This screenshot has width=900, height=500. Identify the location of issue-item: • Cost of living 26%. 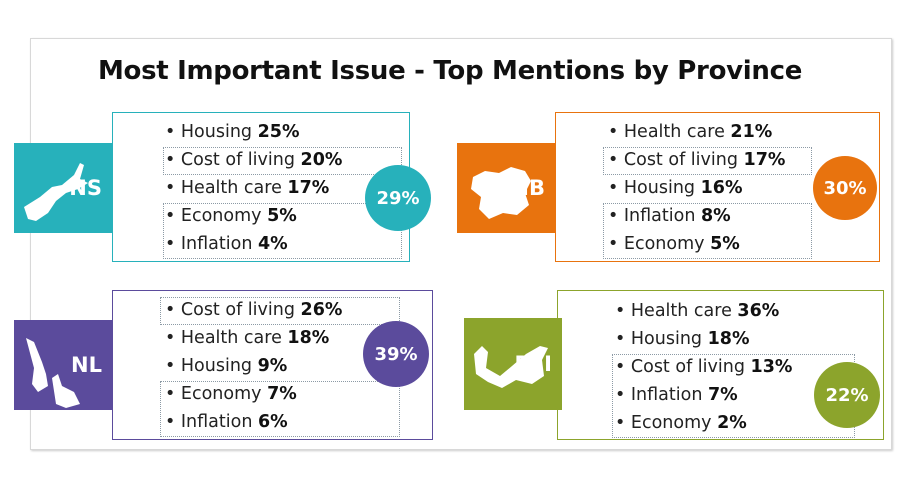
(254, 310).